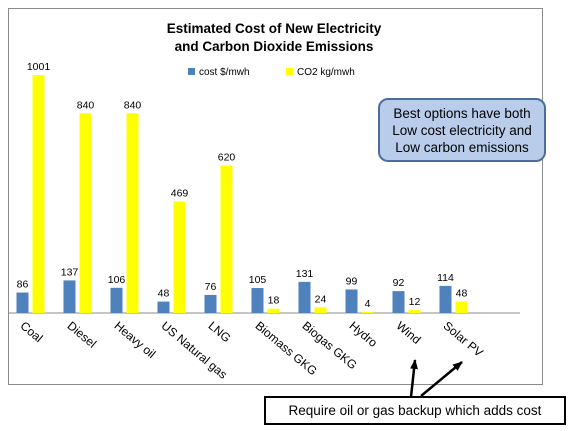 The height and width of the screenshot is (431, 573). Describe the element at coordinates (367, 312) in the screenshot. I see `bar-co2-hydro` at that location.